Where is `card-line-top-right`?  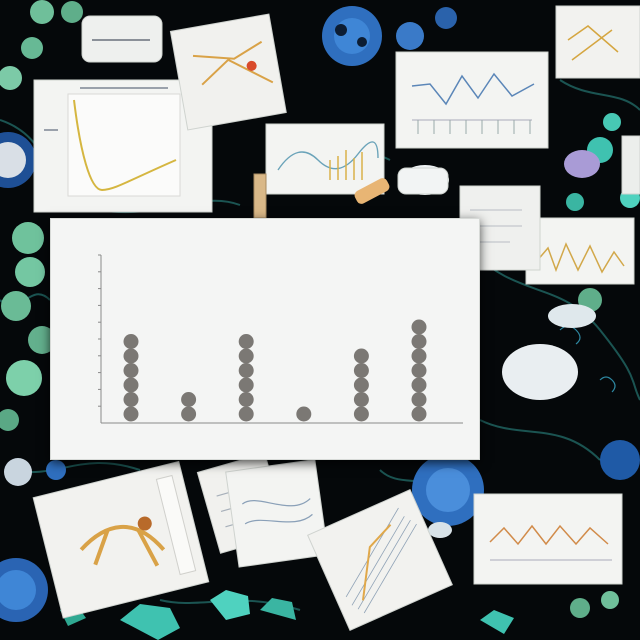 card-line-top-right is located at coordinates (472, 100).